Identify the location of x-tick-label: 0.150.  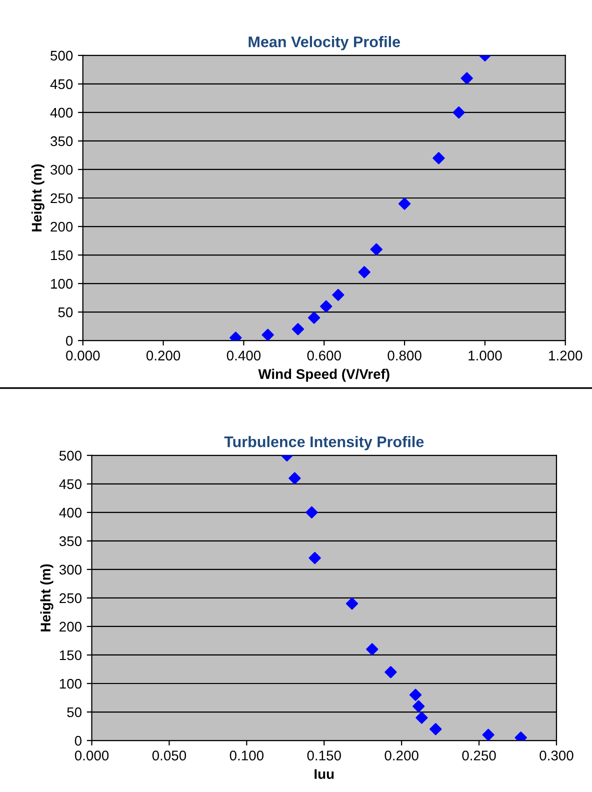
(324, 755).